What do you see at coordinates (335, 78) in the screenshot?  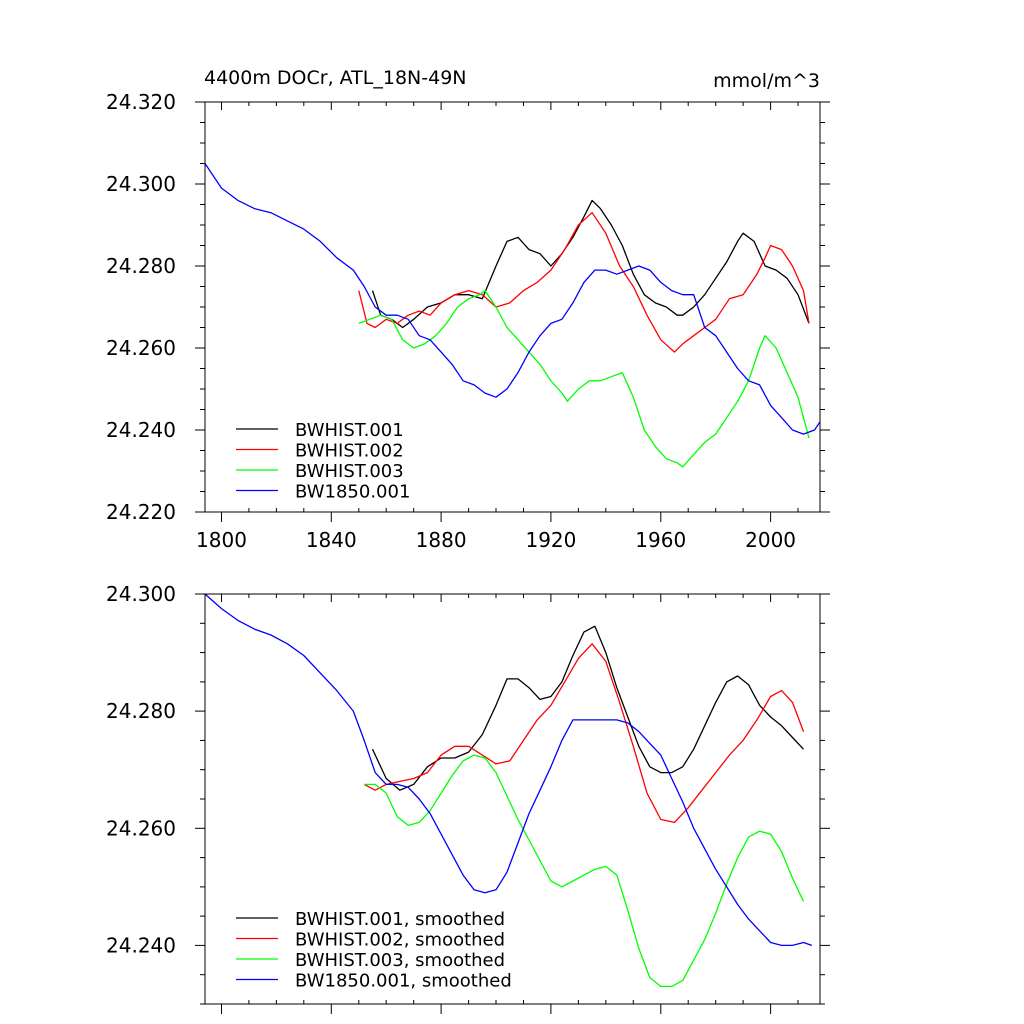 I see `chart-title: 4400m DOCr, ATL_18N-49N` at bounding box center [335, 78].